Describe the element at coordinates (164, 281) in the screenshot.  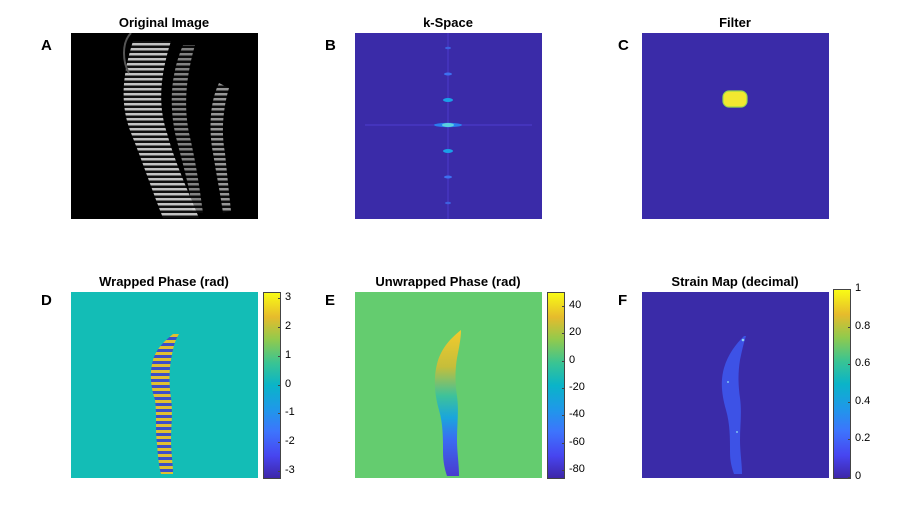
I see `panel-title-wrapped: Wrapped Phase (rad)` at that location.